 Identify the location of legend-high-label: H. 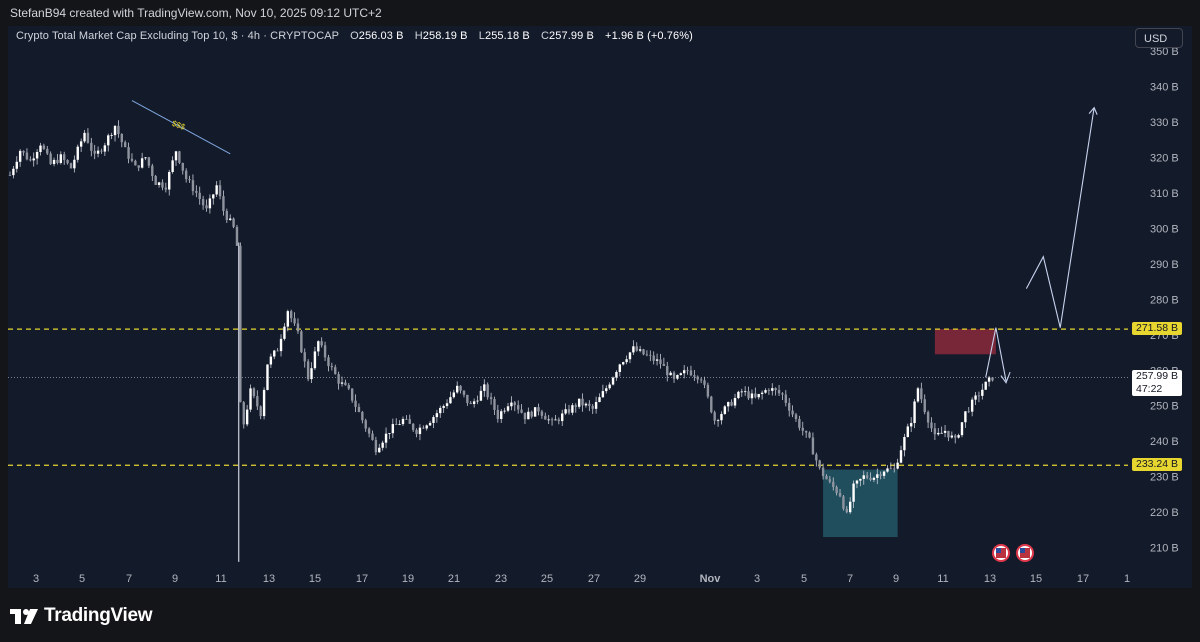
(418, 36).